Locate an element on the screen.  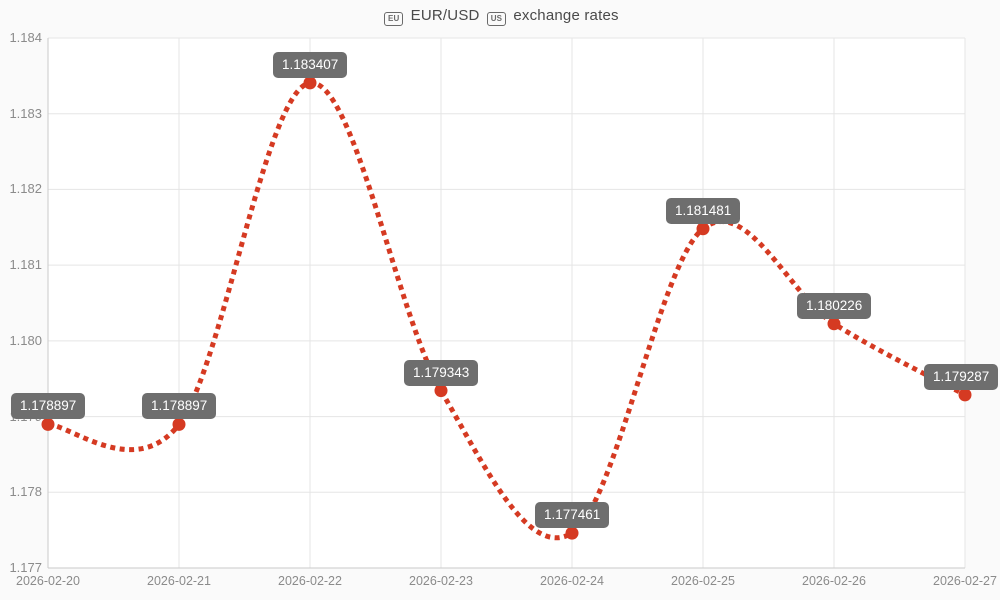
y-axis-tick-label: 1.178 is located at coordinates (25, 492).